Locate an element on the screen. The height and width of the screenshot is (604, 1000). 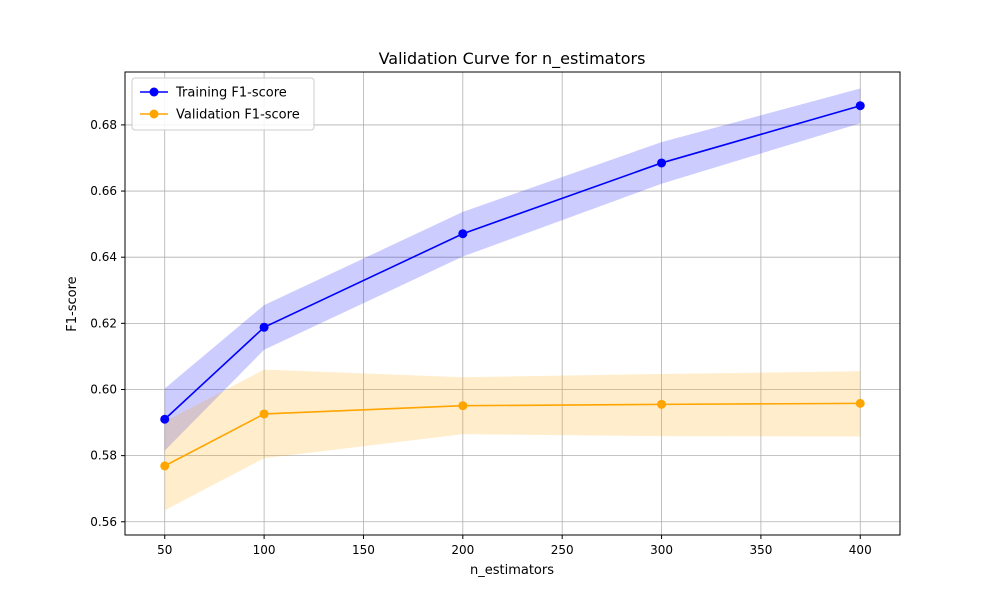
legend-box is located at coordinates (223, 104).